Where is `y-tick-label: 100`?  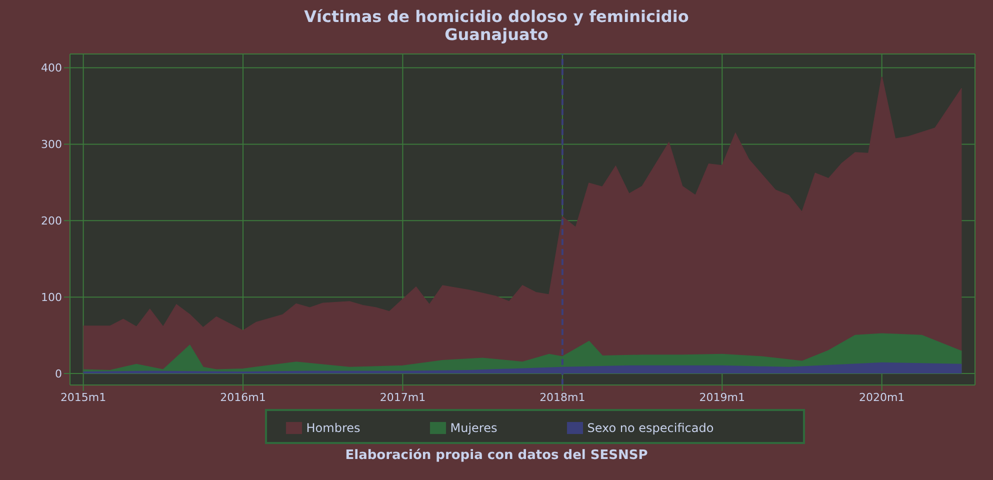
y-tick-label: 100 is located at coordinates (51, 297).